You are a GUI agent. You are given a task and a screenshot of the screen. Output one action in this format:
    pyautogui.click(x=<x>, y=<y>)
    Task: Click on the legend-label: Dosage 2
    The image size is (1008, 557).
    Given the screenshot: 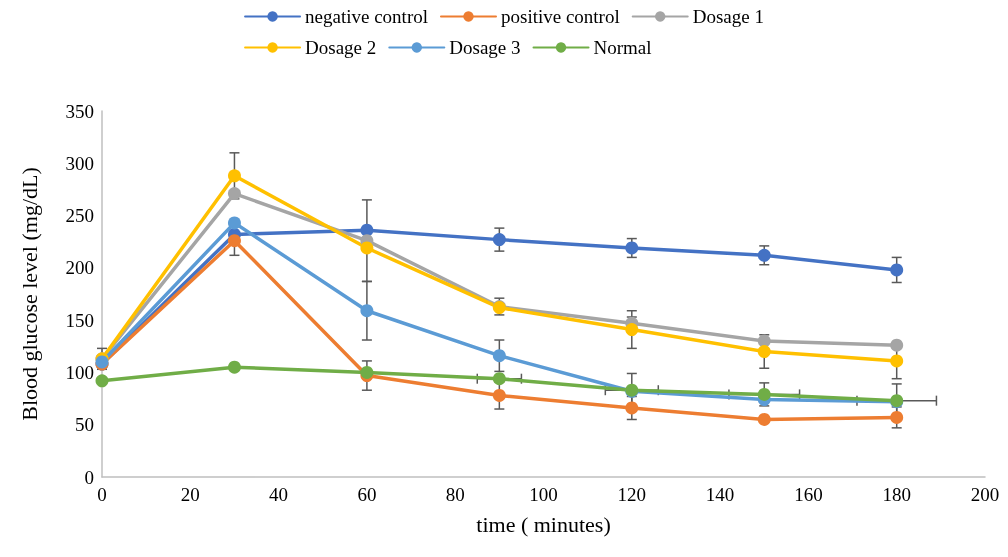 What is the action you would take?
    pyautogui.click(x=341, y=47)
    